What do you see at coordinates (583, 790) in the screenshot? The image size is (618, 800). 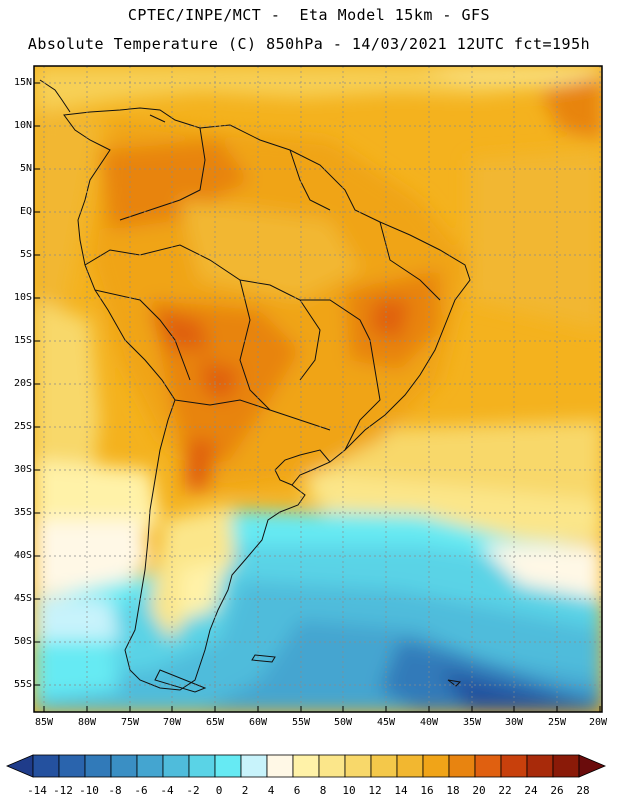 I see `colorbar-label: 28` at bounding box center [583, 790].